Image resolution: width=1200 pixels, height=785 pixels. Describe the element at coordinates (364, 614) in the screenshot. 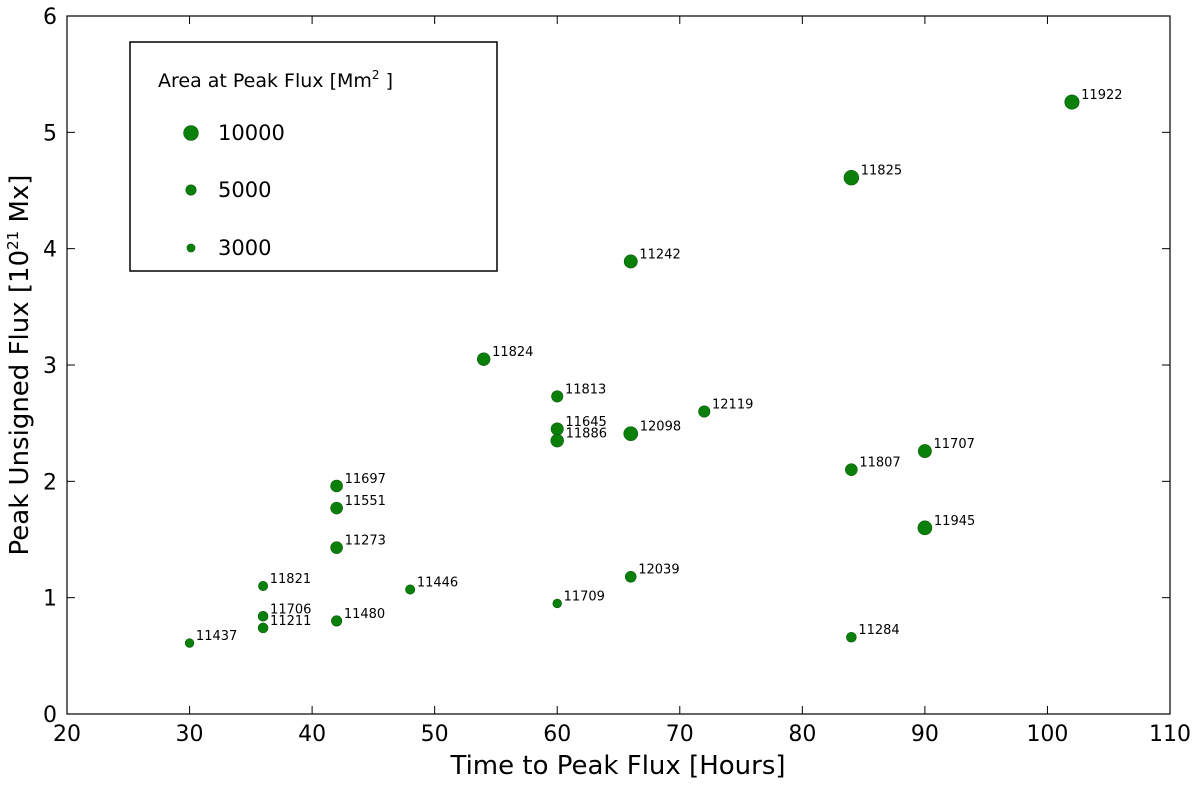

I see `data-point-label-11480: 11480` at that location.